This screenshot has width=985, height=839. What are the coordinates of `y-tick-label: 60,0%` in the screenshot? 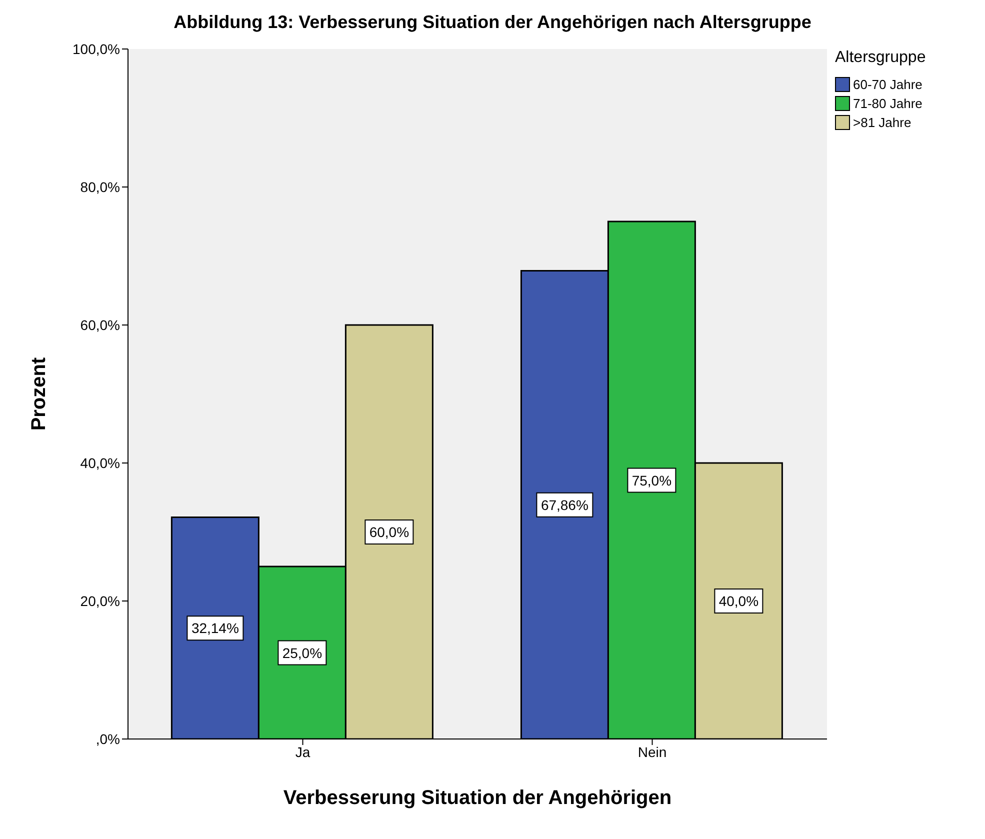 It's located at (100, 324).